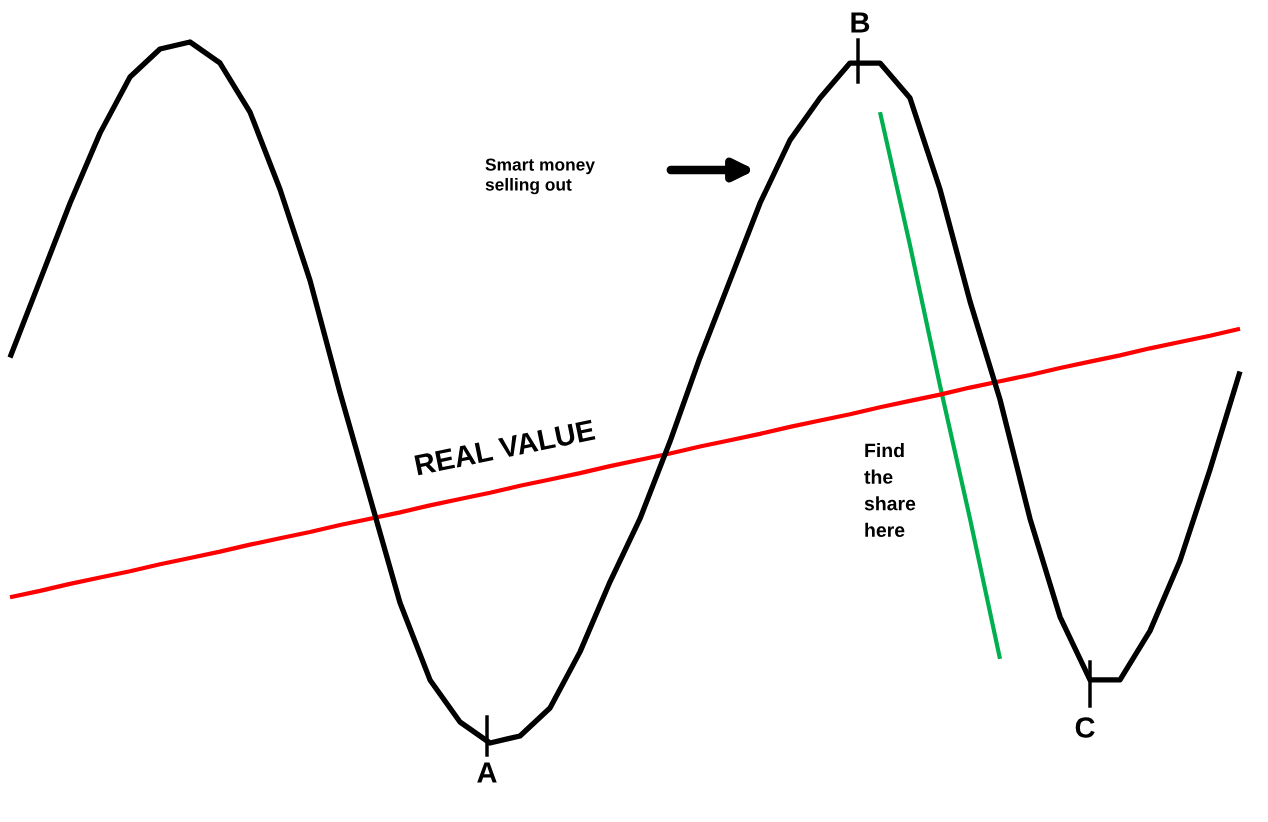 This screenshot has width=1268, height=822. Describe the element at coordinates (890, 490) in the screenshot. I see `annotation: Find the share here` at that location.